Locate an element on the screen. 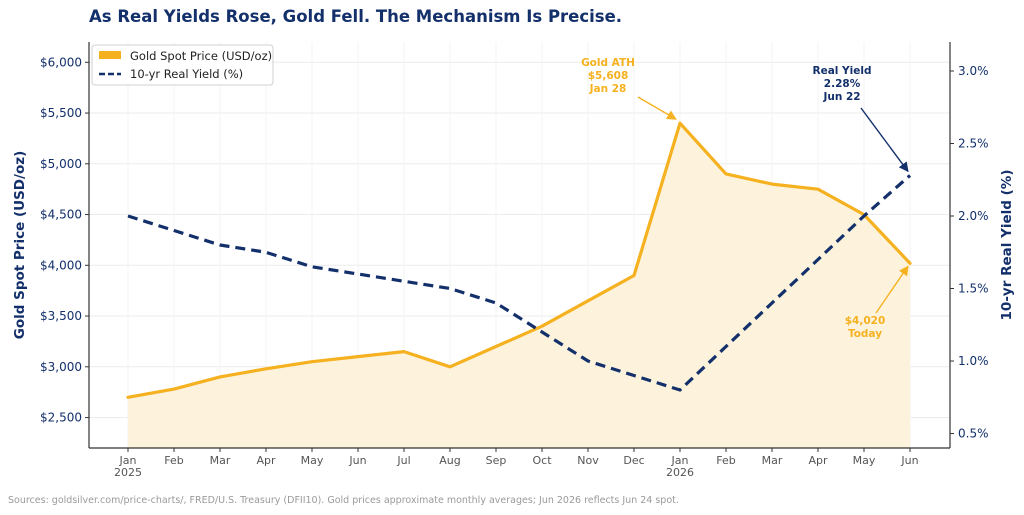  right-tick-label: 1.0% is located at coordinates (973, 361).